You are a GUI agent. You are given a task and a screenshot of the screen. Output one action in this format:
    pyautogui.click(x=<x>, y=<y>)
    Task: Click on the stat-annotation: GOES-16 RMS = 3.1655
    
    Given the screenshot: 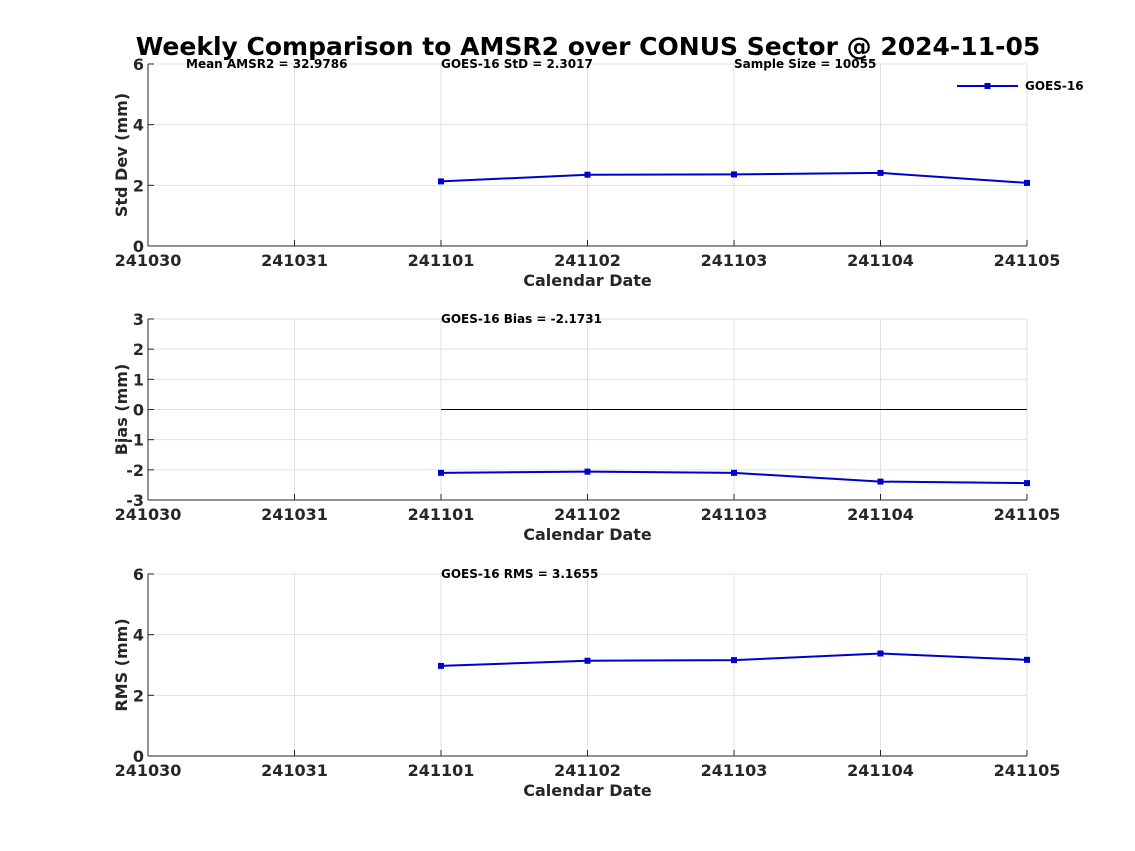 What is the action you would take?
    pyautogui.click(x=519, y=574)
    